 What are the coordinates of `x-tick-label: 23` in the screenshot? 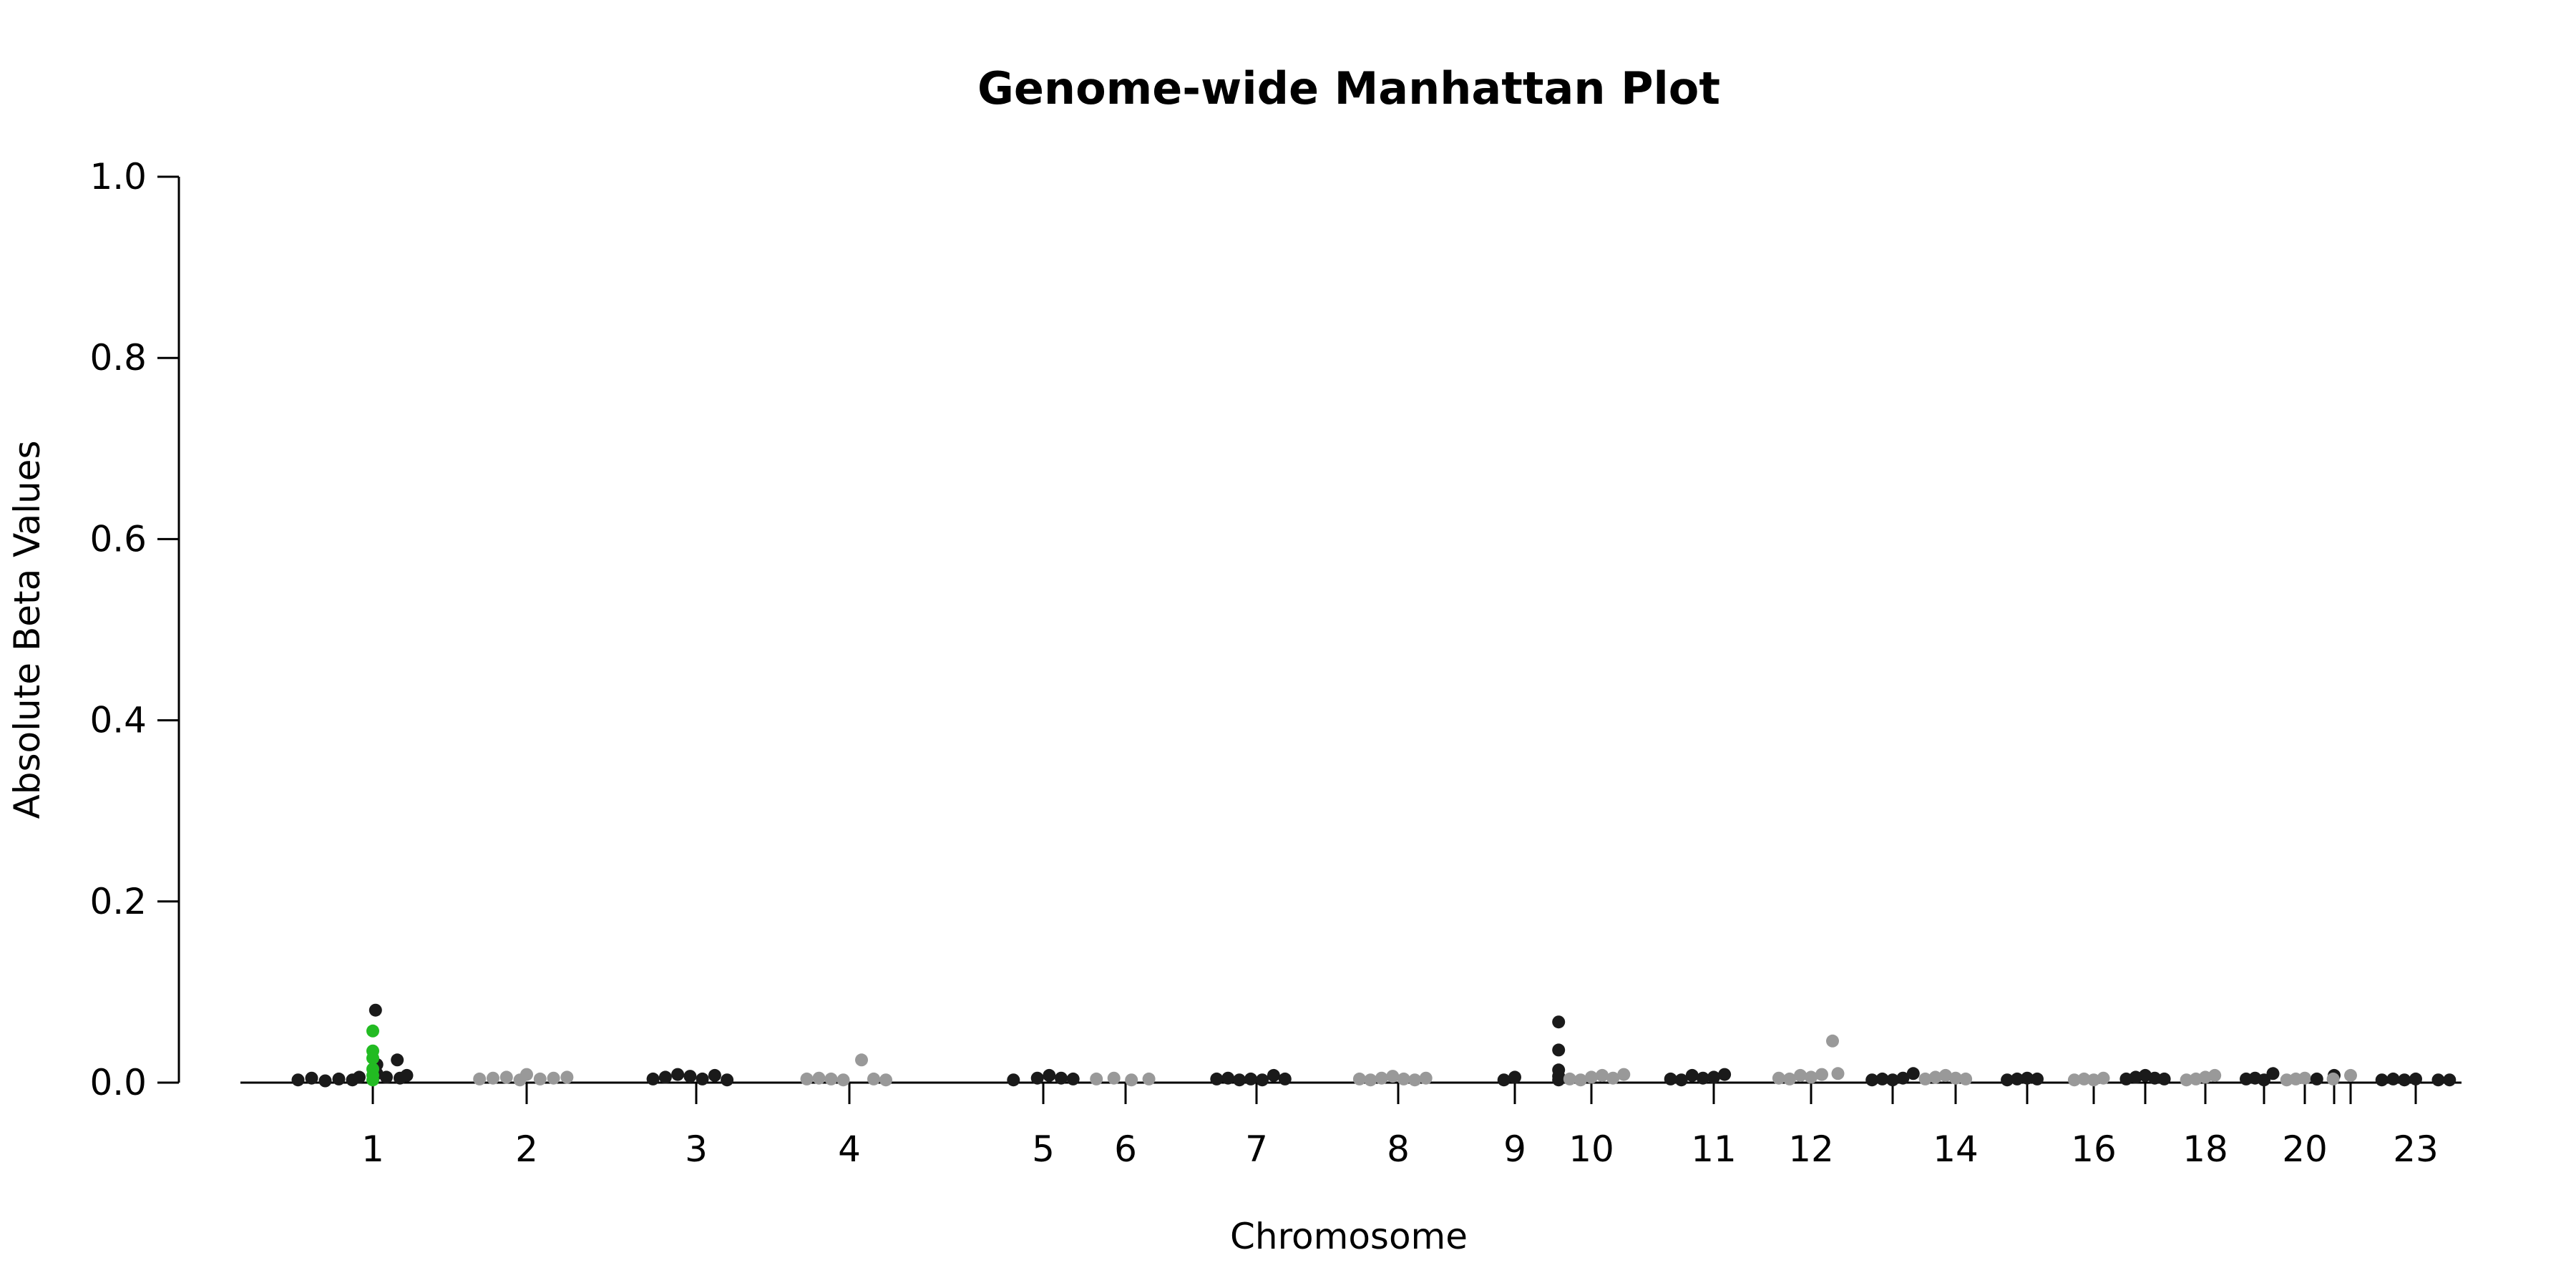 It's located at (2416, 1149).